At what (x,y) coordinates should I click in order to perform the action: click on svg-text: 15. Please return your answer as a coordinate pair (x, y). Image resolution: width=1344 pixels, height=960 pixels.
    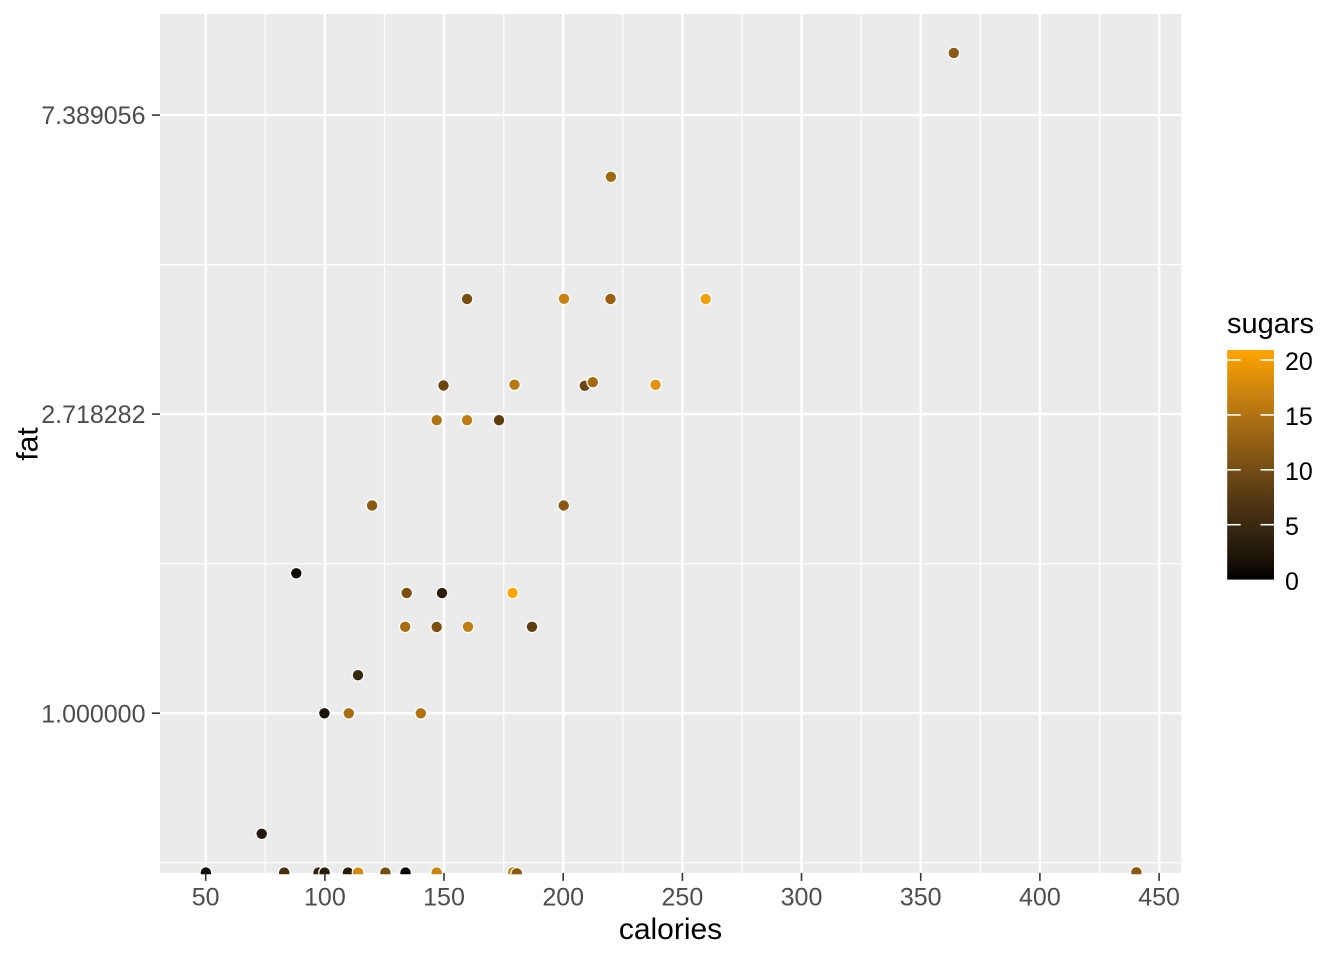
    Looking at the image, I should click on (1299, 417).